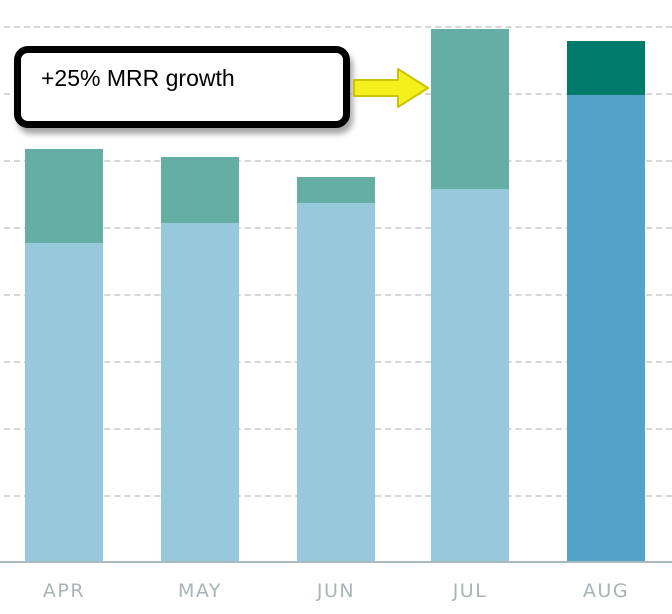 The image size is (672, 614). Describe the element at coordinates (64, 591) in the screenshot. I see `x-tick-label: APR` at that location.